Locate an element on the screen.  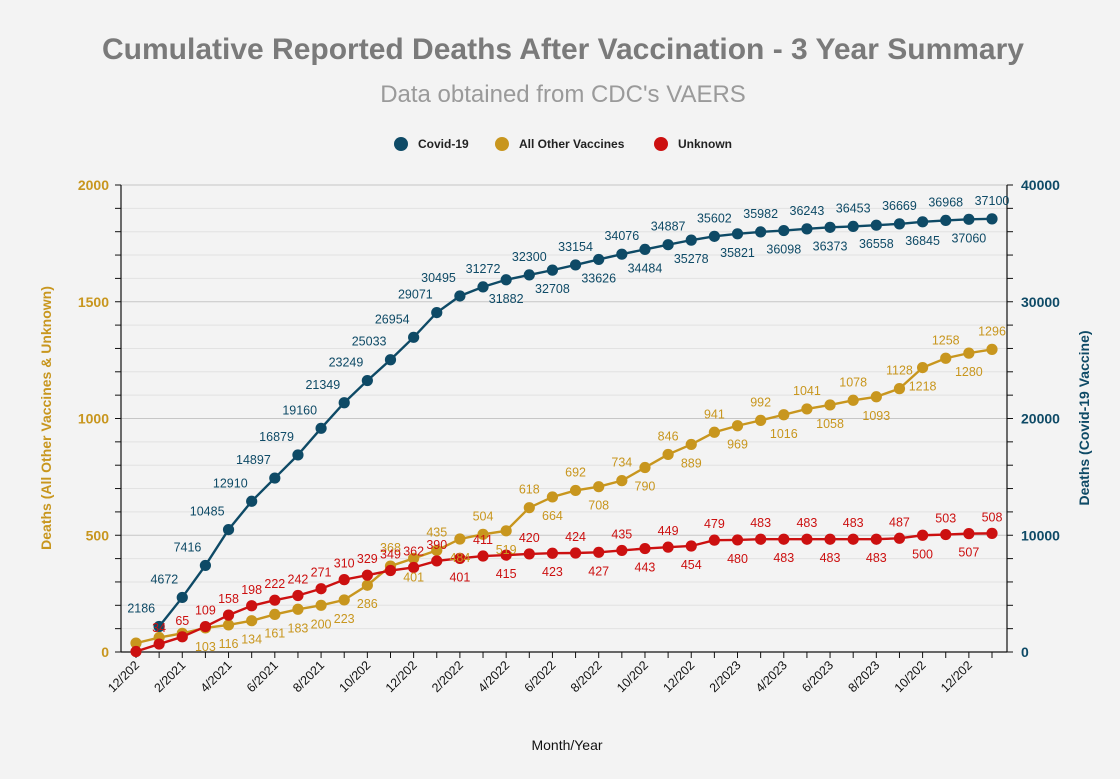
legend: Covid-19 All Other Vaccines Unknown is located at coordinates (563, 144).